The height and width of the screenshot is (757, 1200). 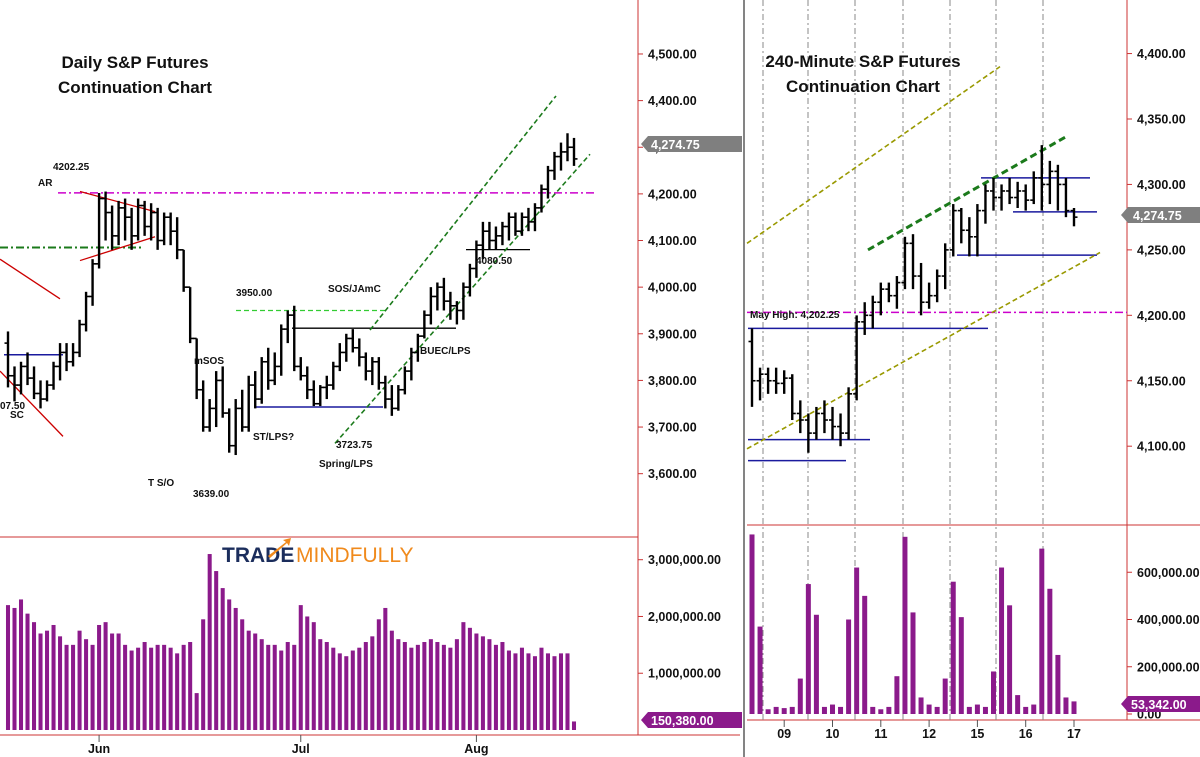 I want to click on trademindfully-logo: TRADE MINDFULLY, so click(x=317, y=552).